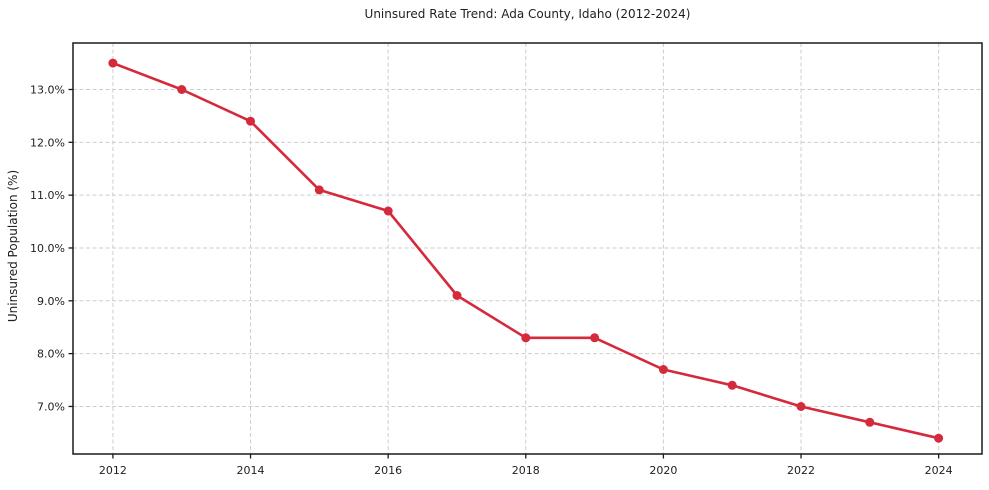 The width and height of the screenshot is (989, 490). Describe the element at coordinates (47, 248) in the screenshot. I see `y-tick-label: 10.0%` at that location.